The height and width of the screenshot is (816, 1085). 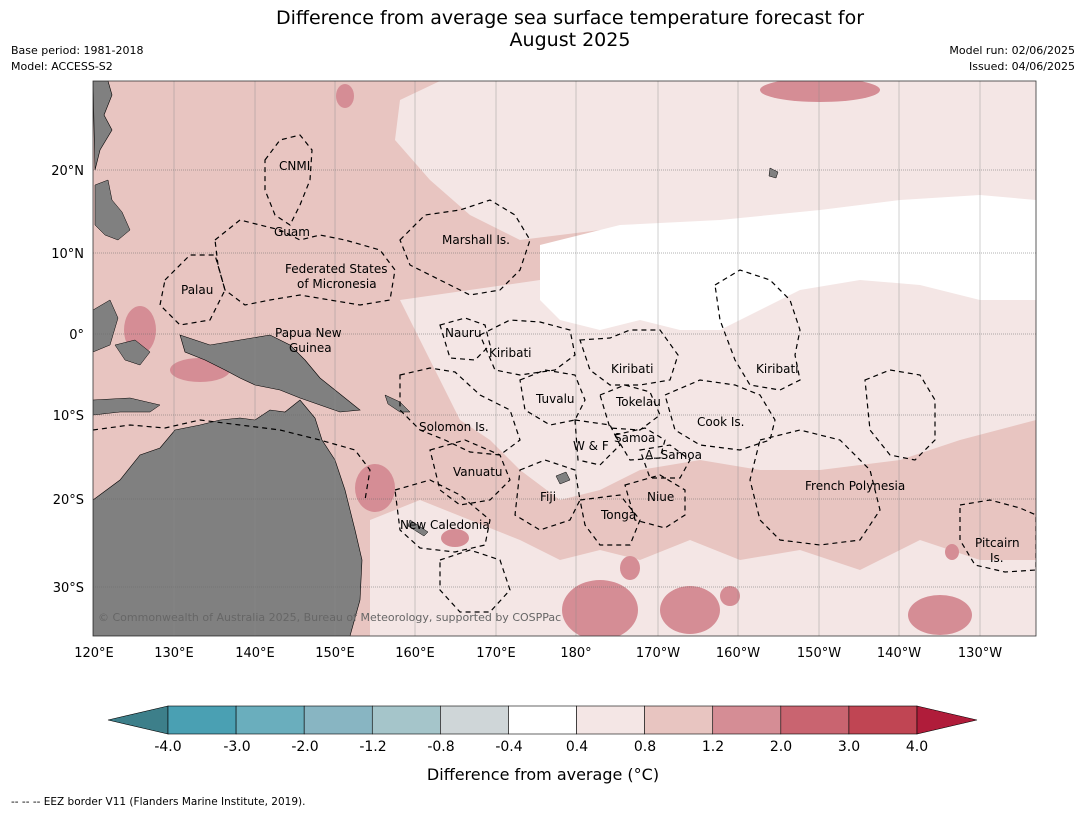 What do you see at coordinates (543, 774) in the screenshot?
I see `colorbar-label: Difference from average (°C)` at bounding box center [543, 774].